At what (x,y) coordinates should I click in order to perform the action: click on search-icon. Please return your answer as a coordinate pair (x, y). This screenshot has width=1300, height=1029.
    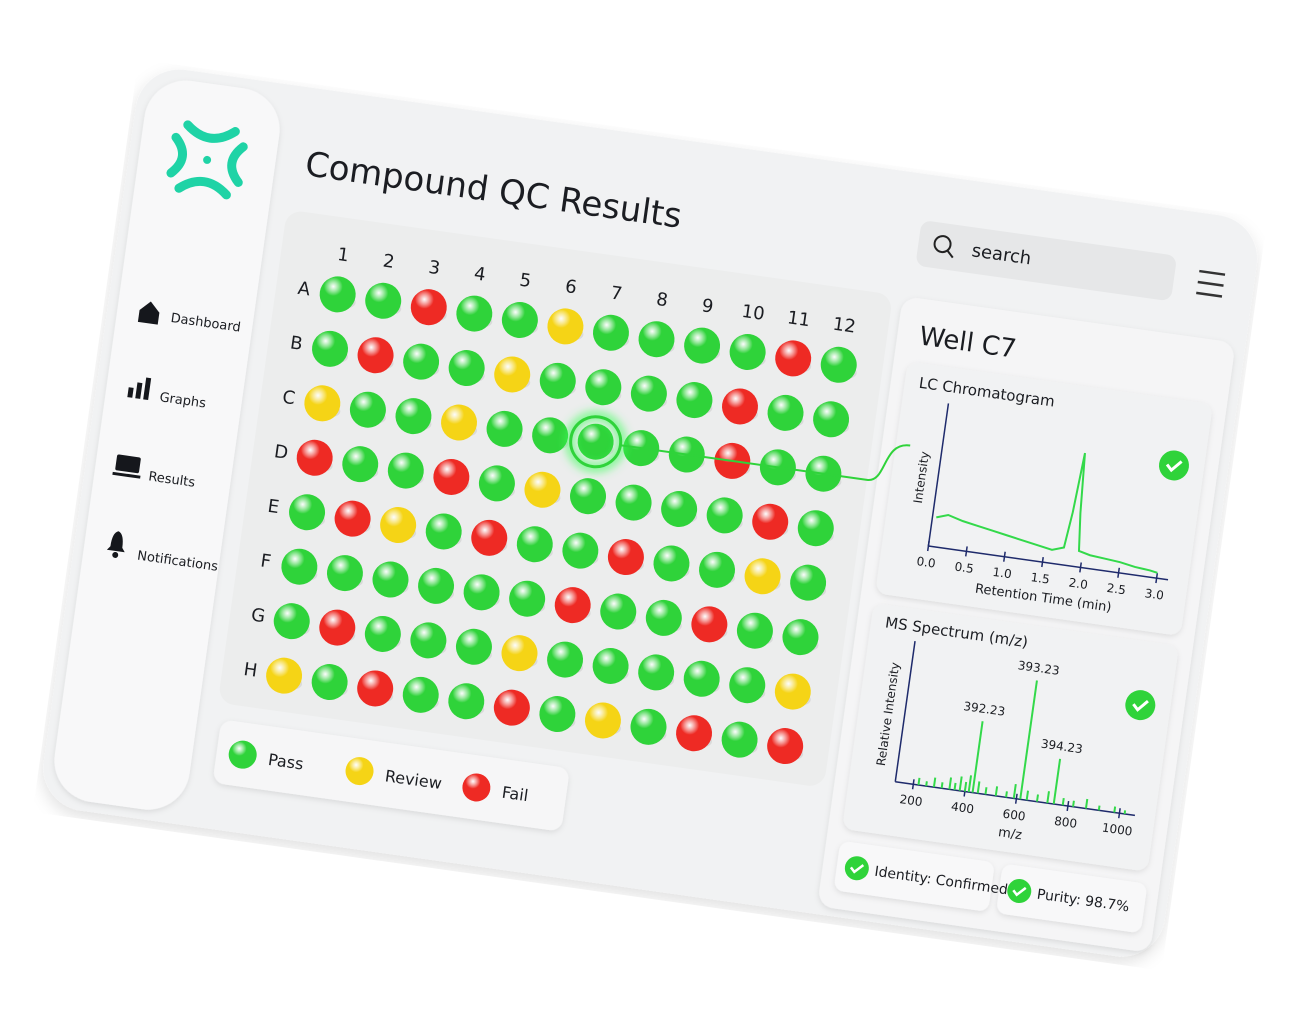
    Looking at the image, I should click on (942, 244).